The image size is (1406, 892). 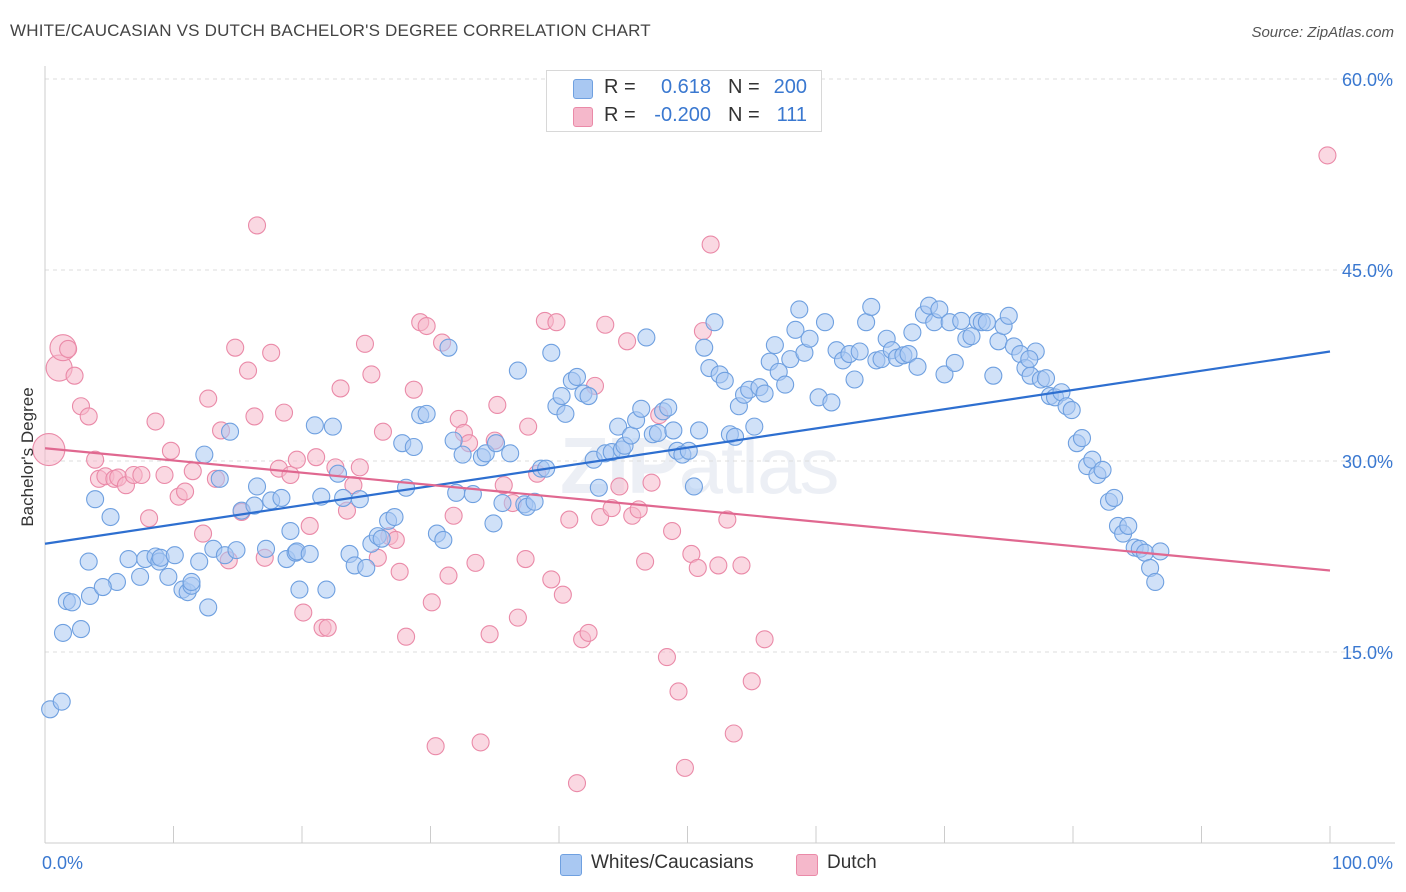 What do you see at coordinates (1367, 653) in the screenshot?
I see `y-tick-label: 15.0%` at bounding box center [1367, 653].